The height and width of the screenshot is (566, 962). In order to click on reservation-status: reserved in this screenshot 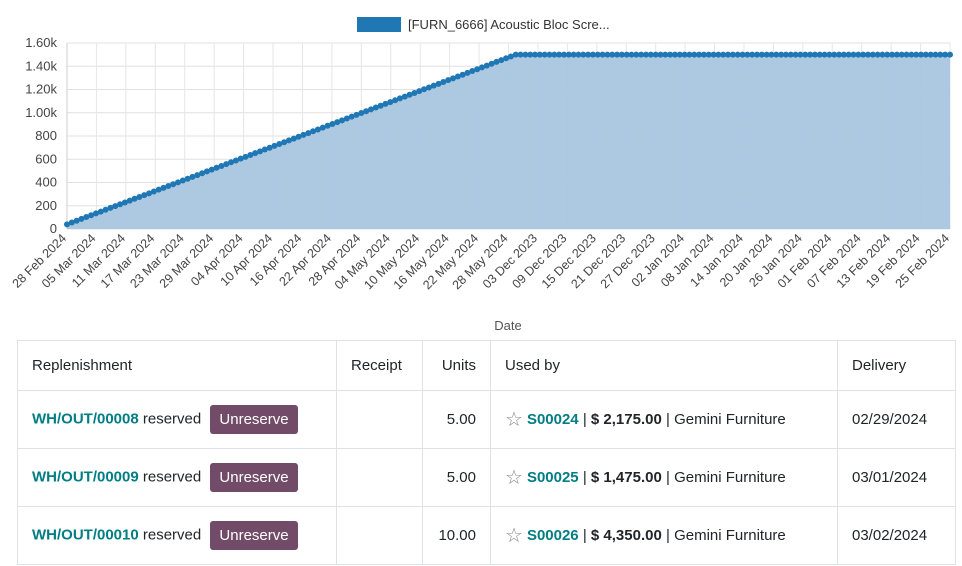, I will do `click(172, 419)`.